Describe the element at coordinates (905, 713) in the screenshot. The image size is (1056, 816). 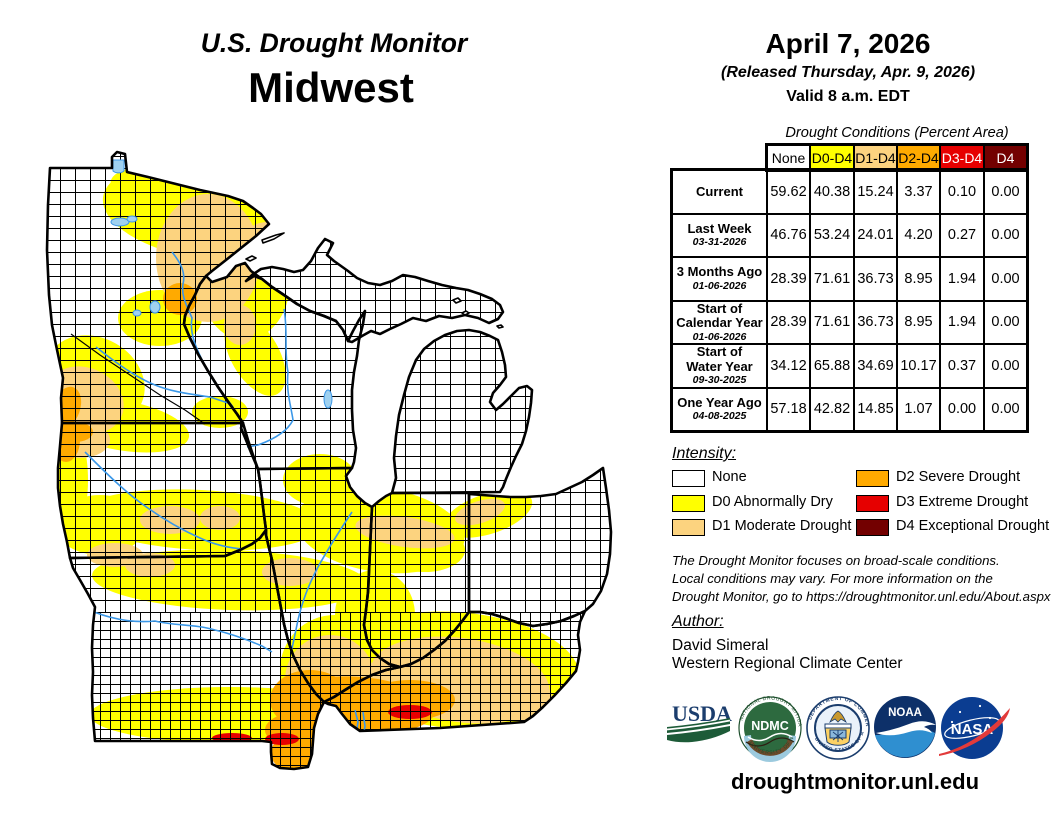
I see `svg-text: NOAA` at that location.